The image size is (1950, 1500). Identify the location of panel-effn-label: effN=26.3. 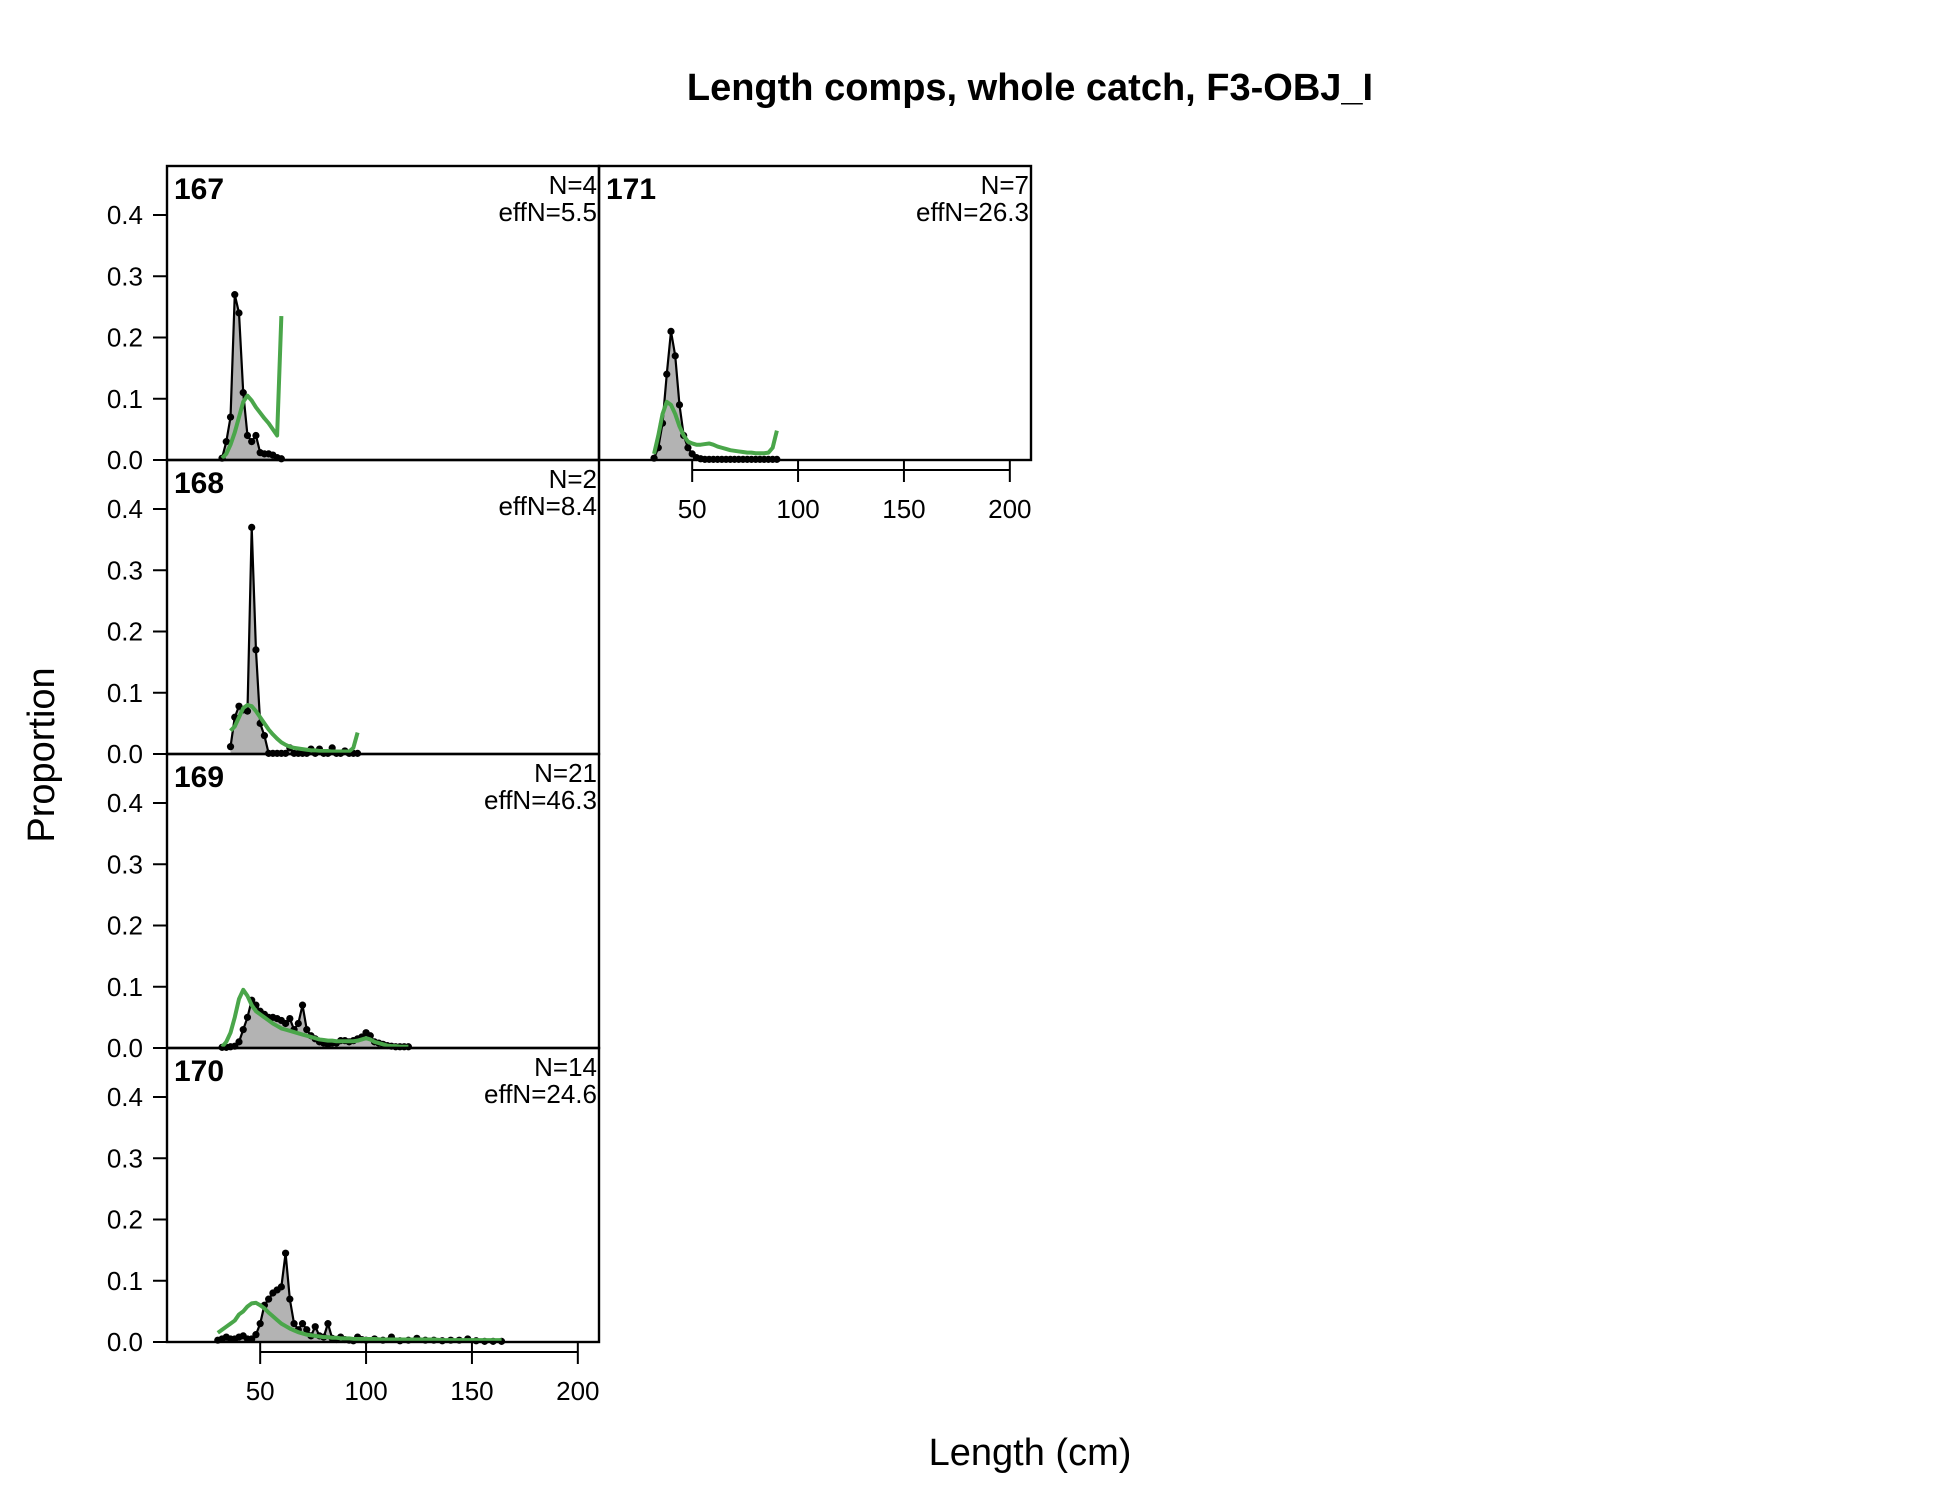
(972, 212).